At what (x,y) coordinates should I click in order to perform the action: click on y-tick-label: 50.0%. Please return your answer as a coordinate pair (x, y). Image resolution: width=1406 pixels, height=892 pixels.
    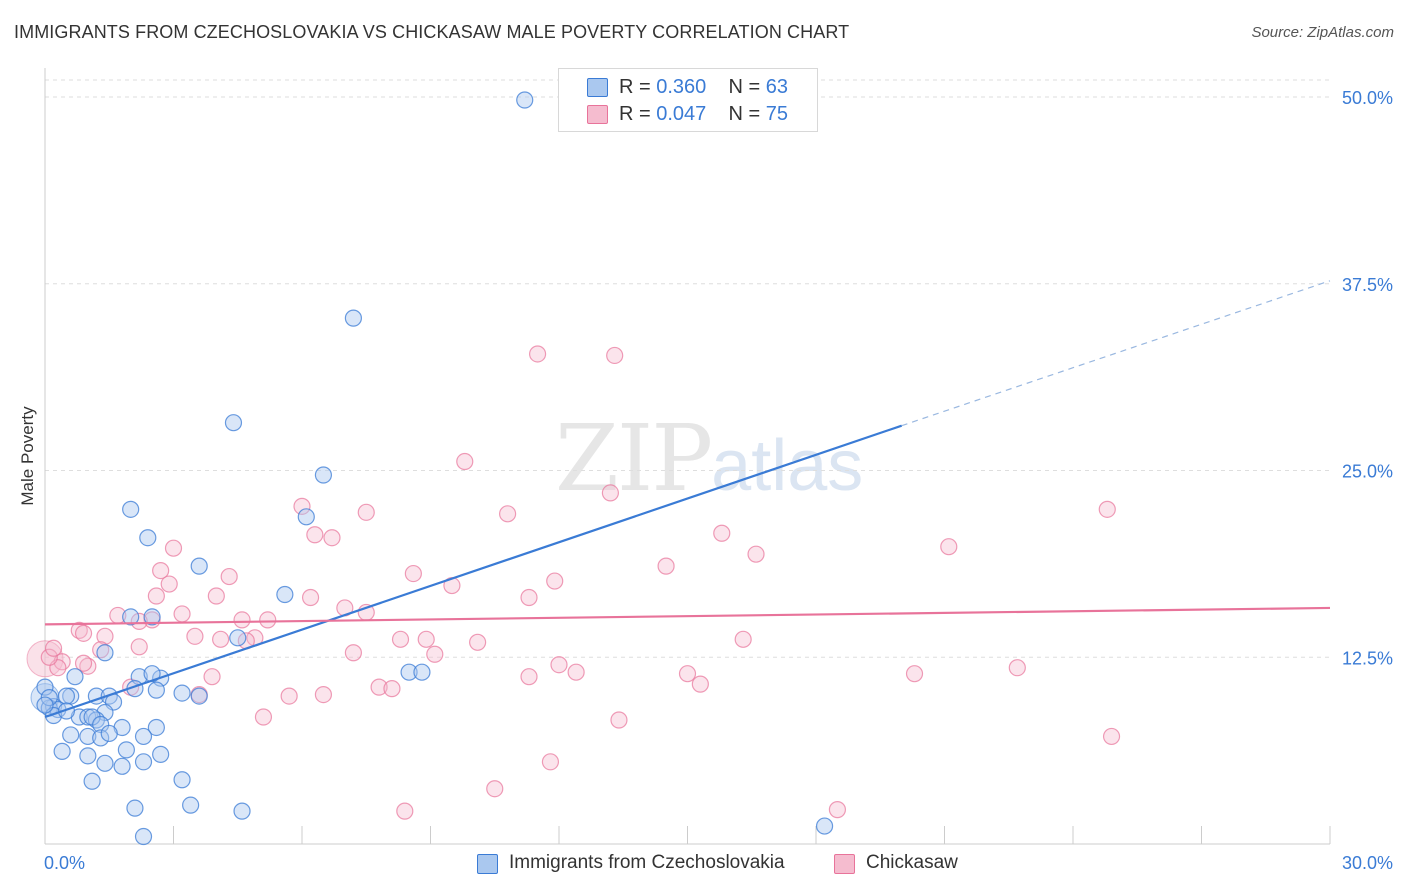
    Looking at the image, I should click on (1367, 98).